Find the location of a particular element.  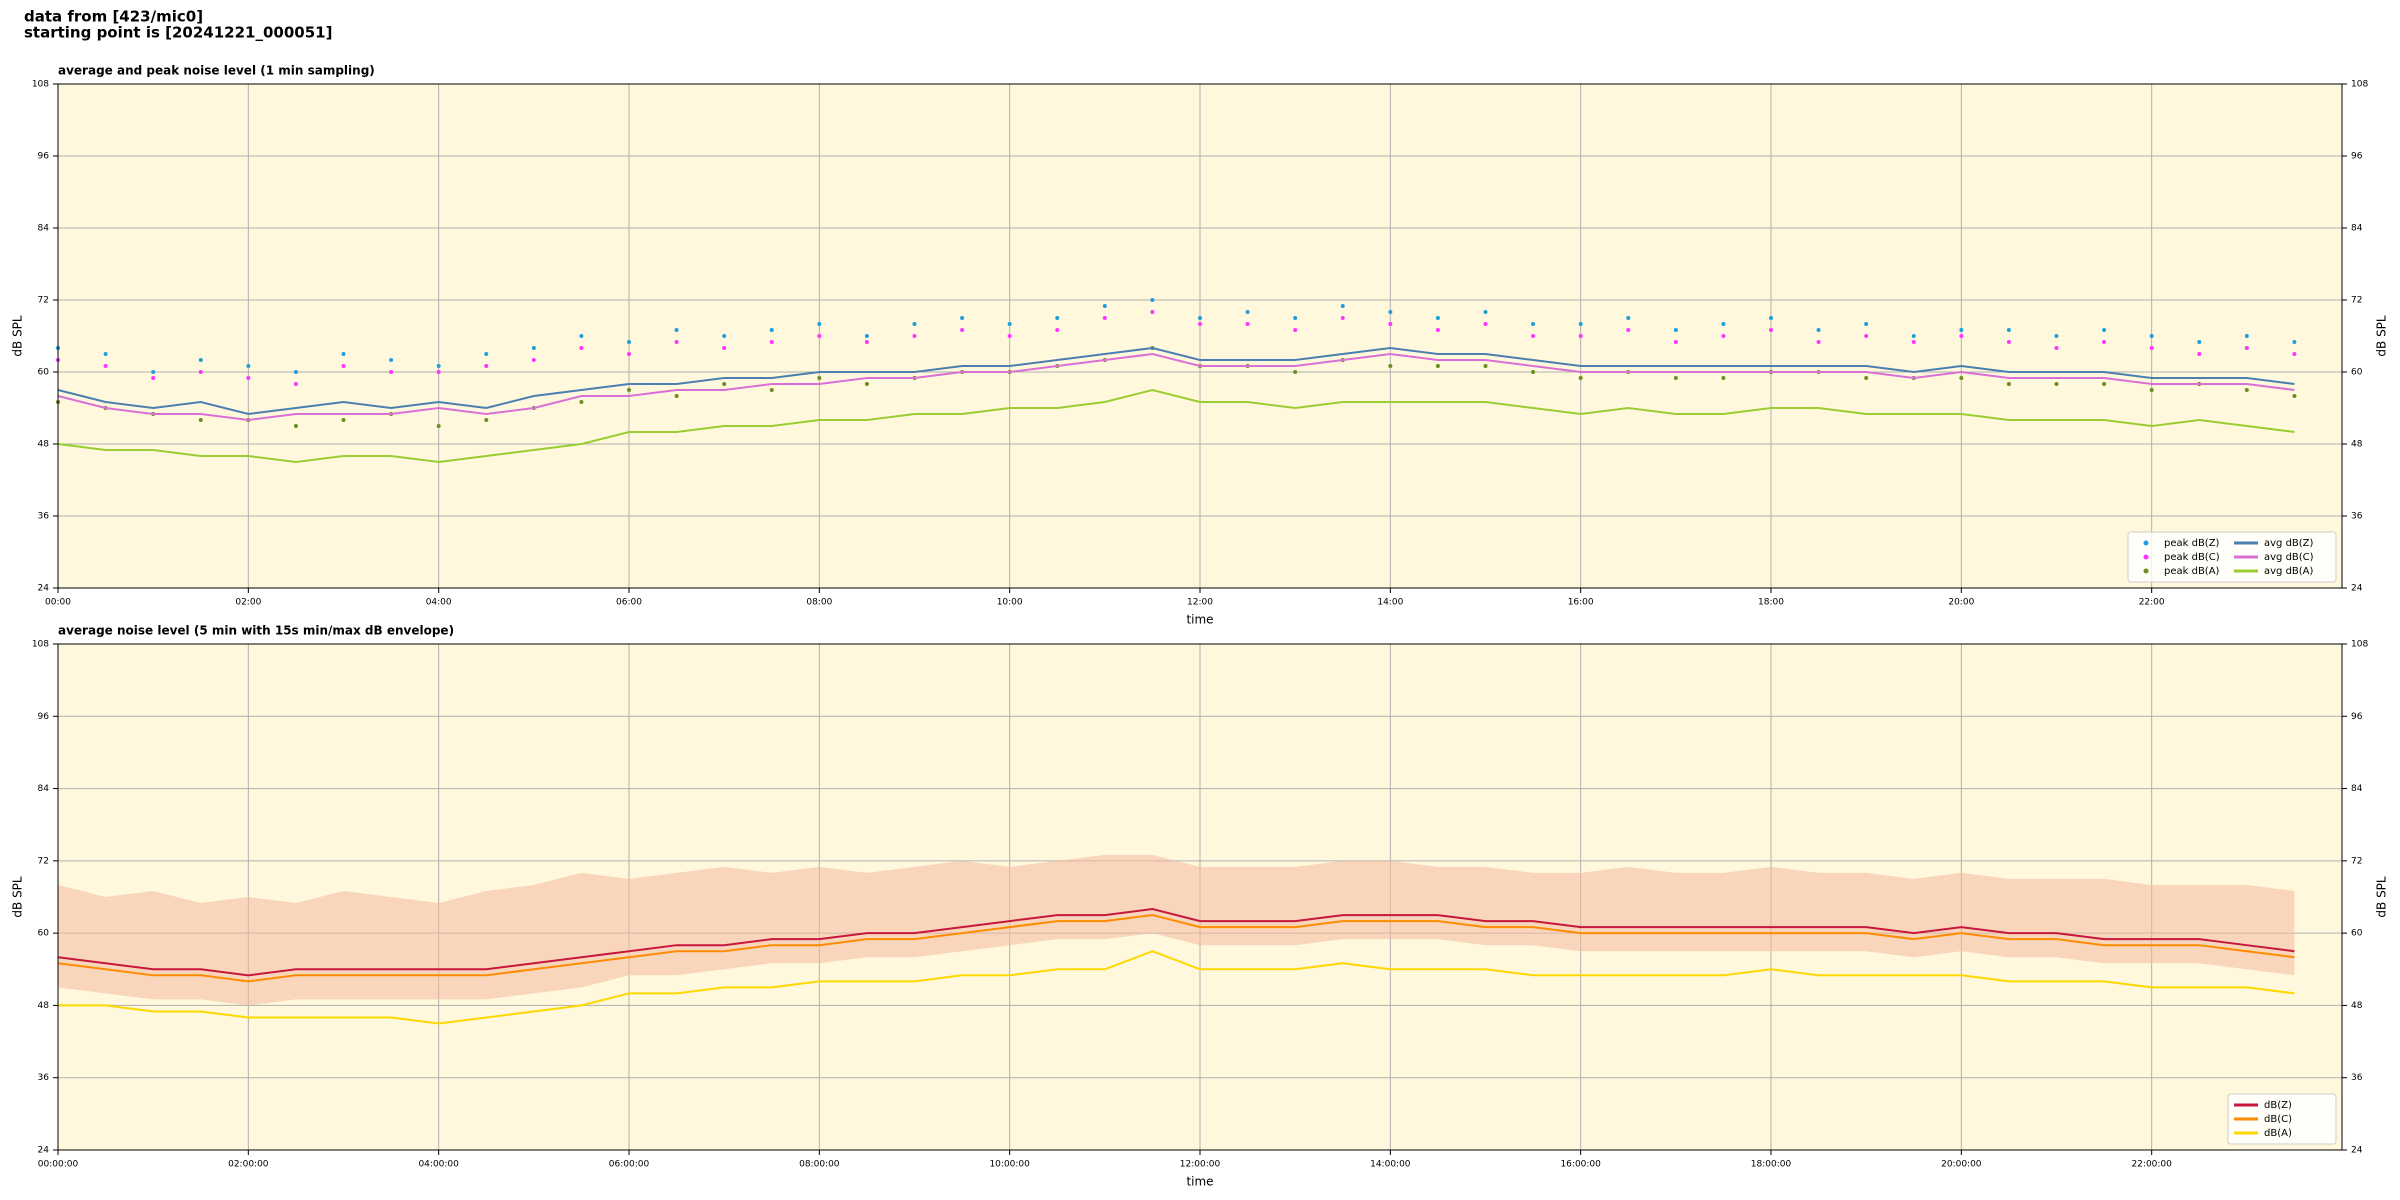

x-tick-label: 18:00 is located at coordinates (1771, 603).